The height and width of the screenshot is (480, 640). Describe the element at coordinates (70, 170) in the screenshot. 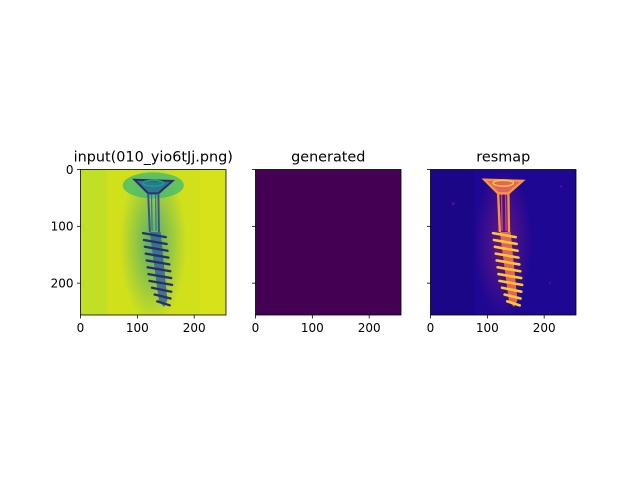

I see `y-tick-label: 0` at that location.